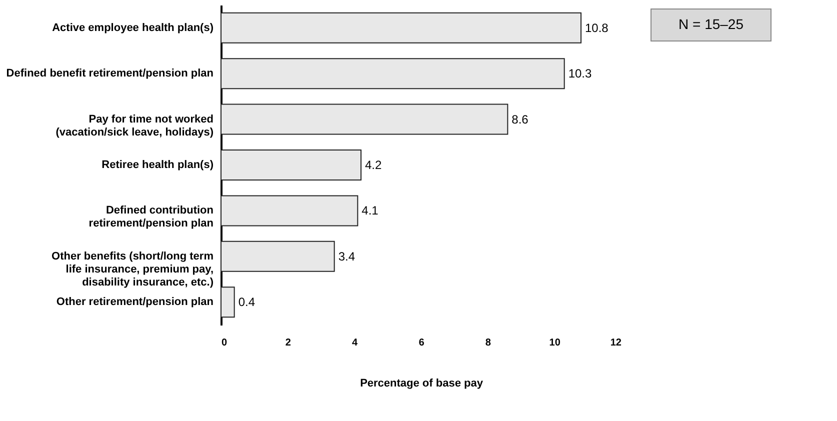 The image size is (837, 421). I want to click on x-tick-label: 2, so click(288, 343).